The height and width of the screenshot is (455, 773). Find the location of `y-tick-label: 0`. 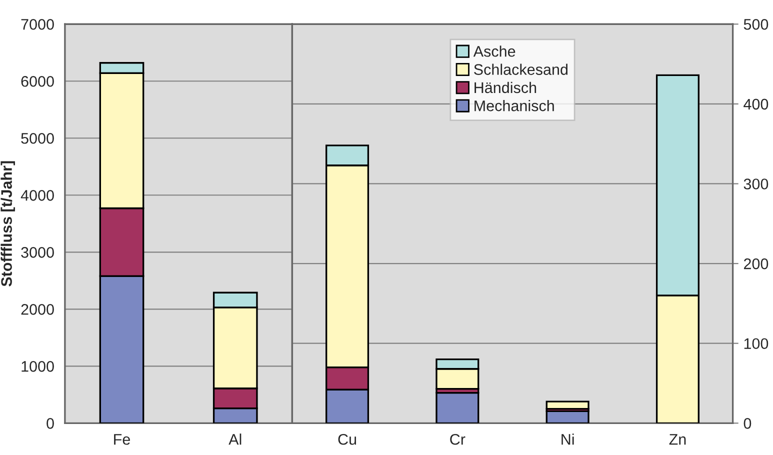

y-tick-label: 0 is located at coordinates (50, 423).